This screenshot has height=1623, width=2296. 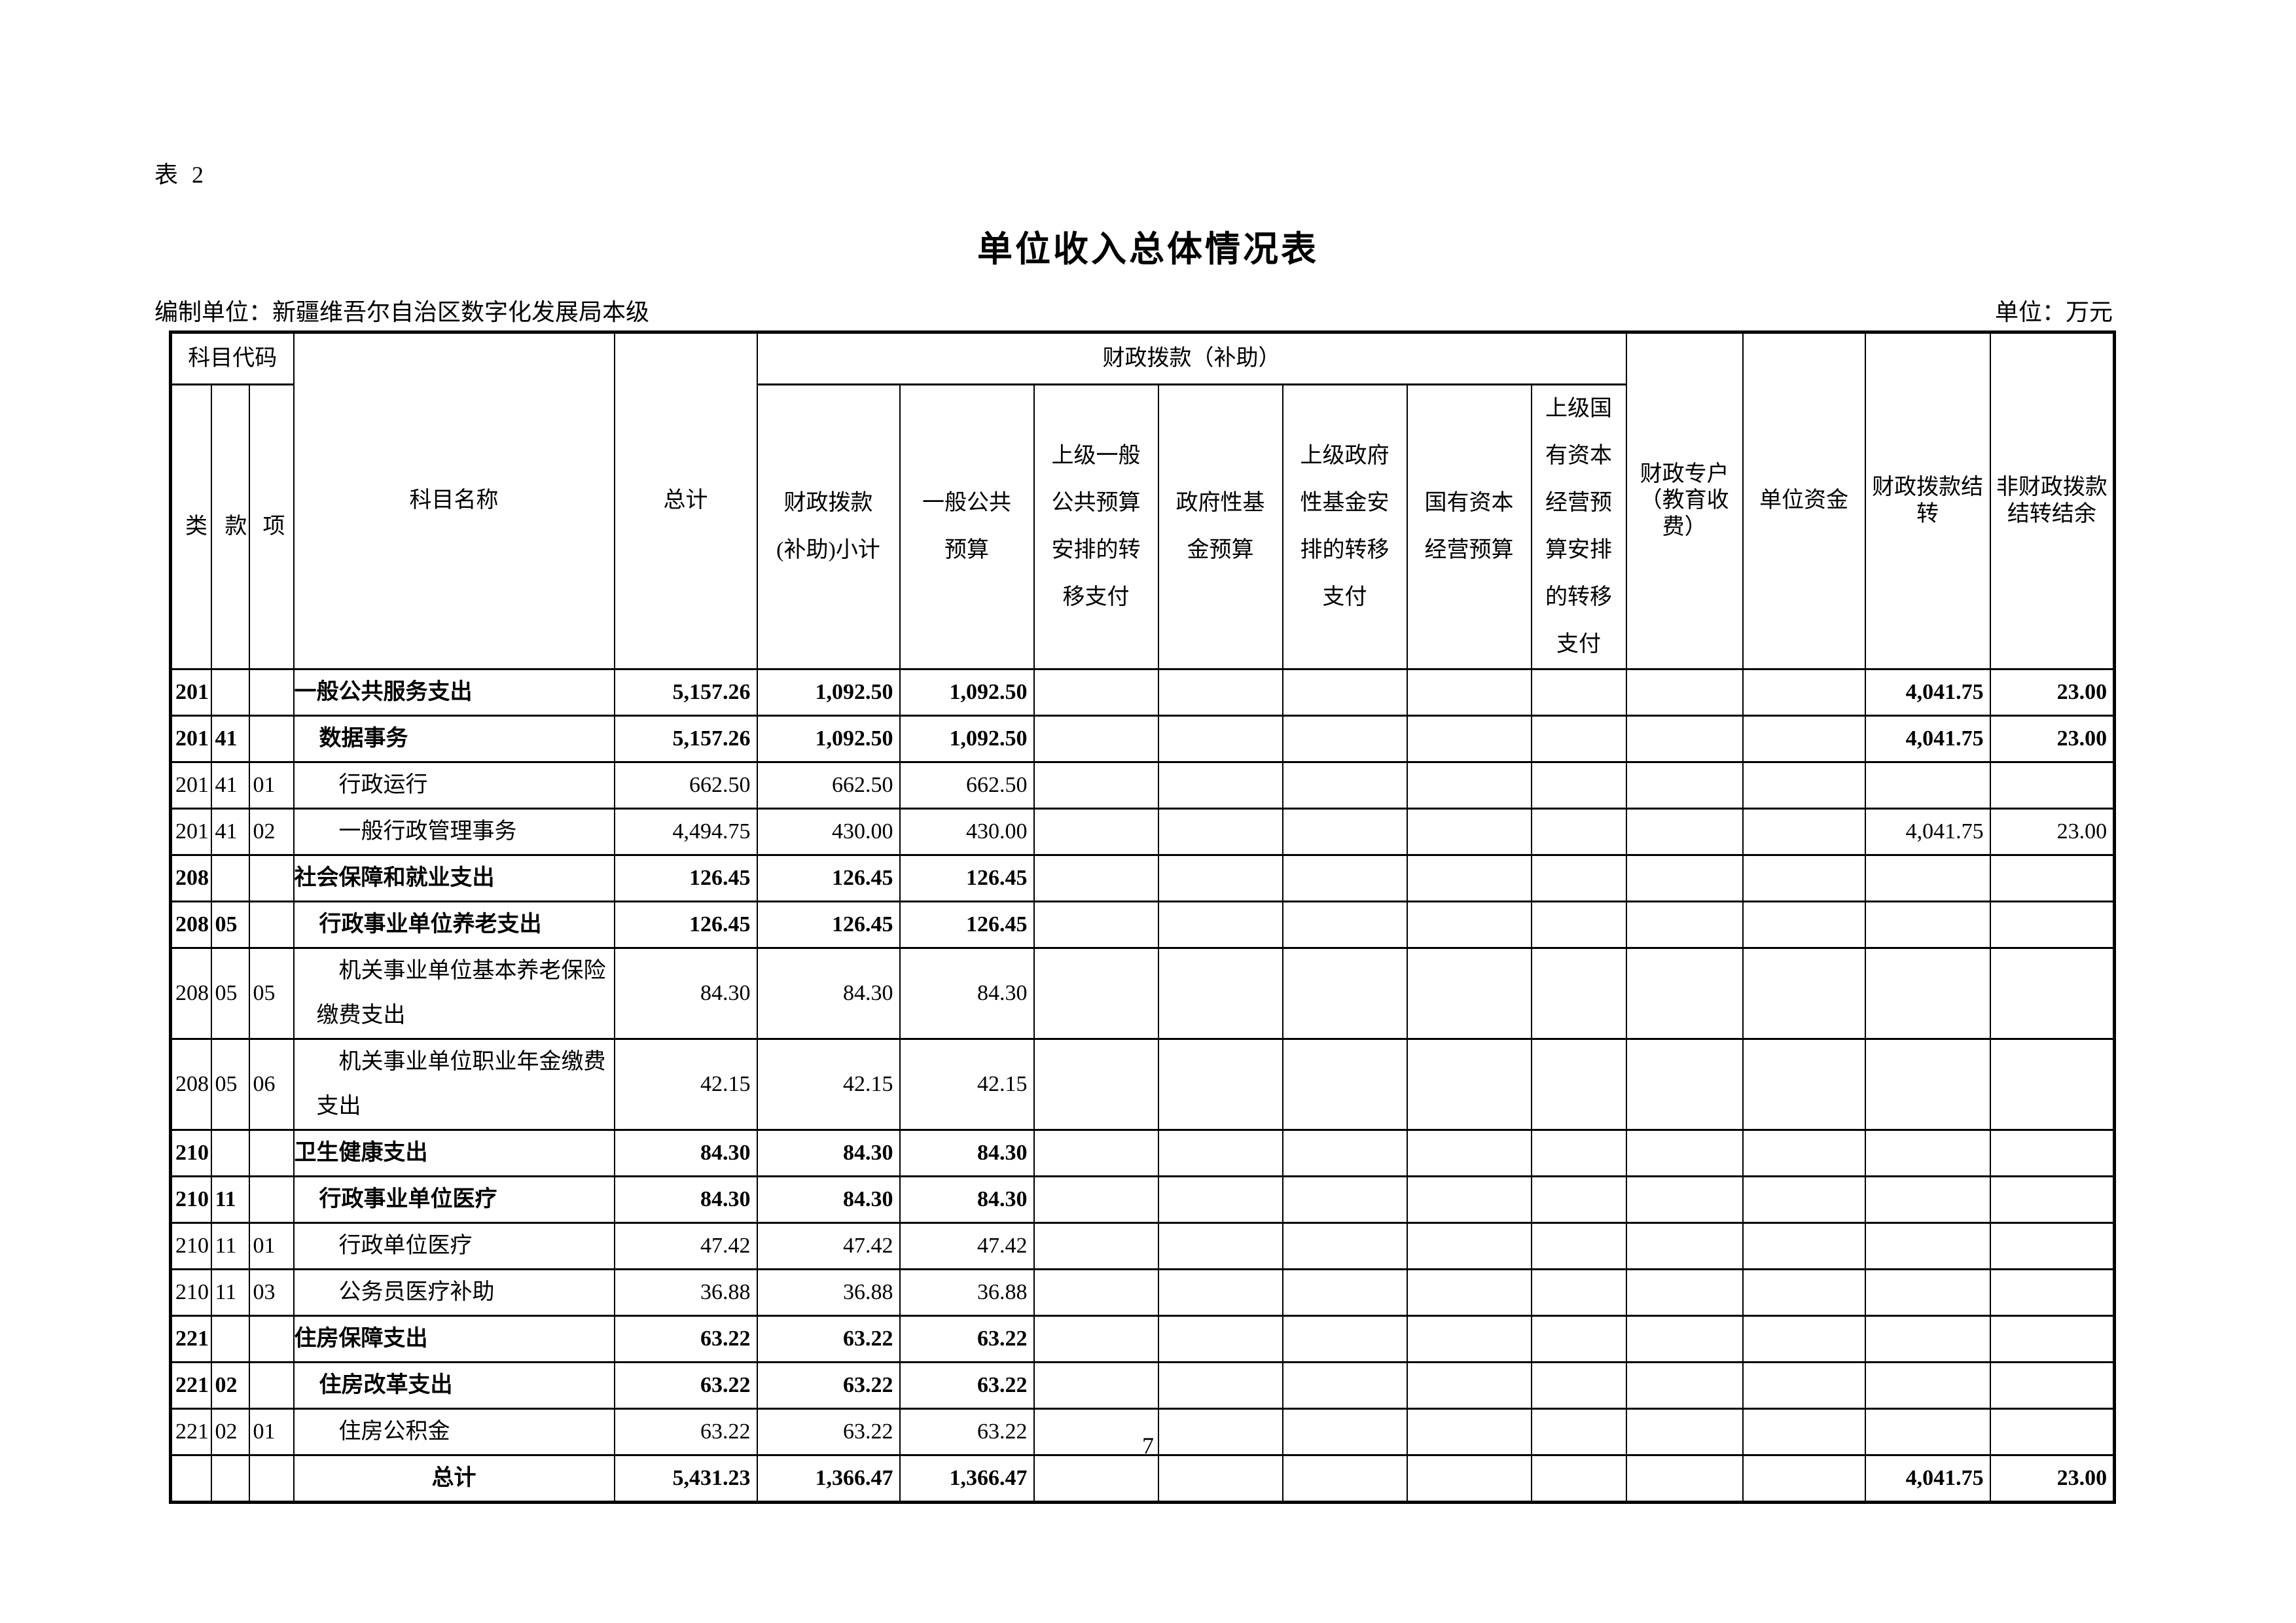 What do you see at coordinates (2052, 740) in the screenshot?
I see `cell-value: 23.00` at bounding box center [2052, 740].